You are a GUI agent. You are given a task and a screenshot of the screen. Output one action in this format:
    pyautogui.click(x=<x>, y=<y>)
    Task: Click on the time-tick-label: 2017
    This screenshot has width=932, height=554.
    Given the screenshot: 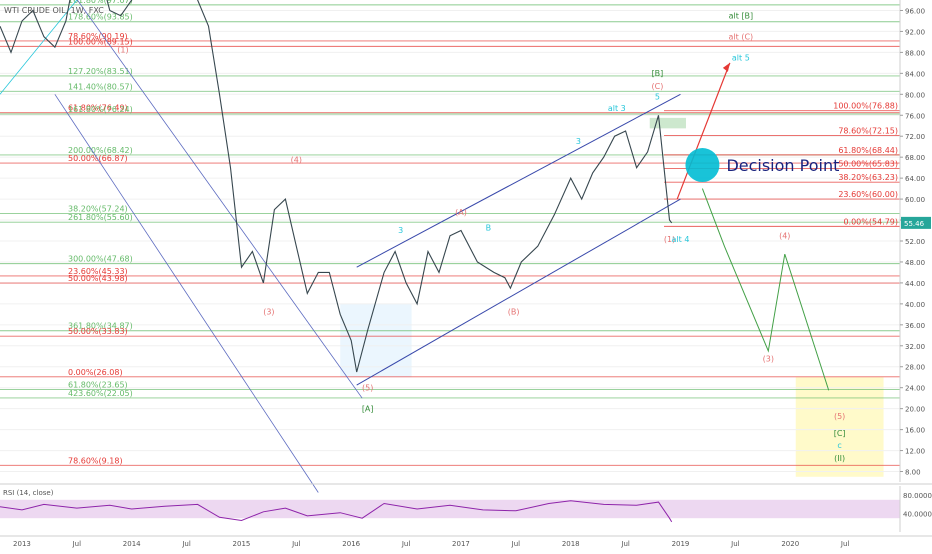 What is the action you would take?
    pyautogui.click(x=461, y=544)
    